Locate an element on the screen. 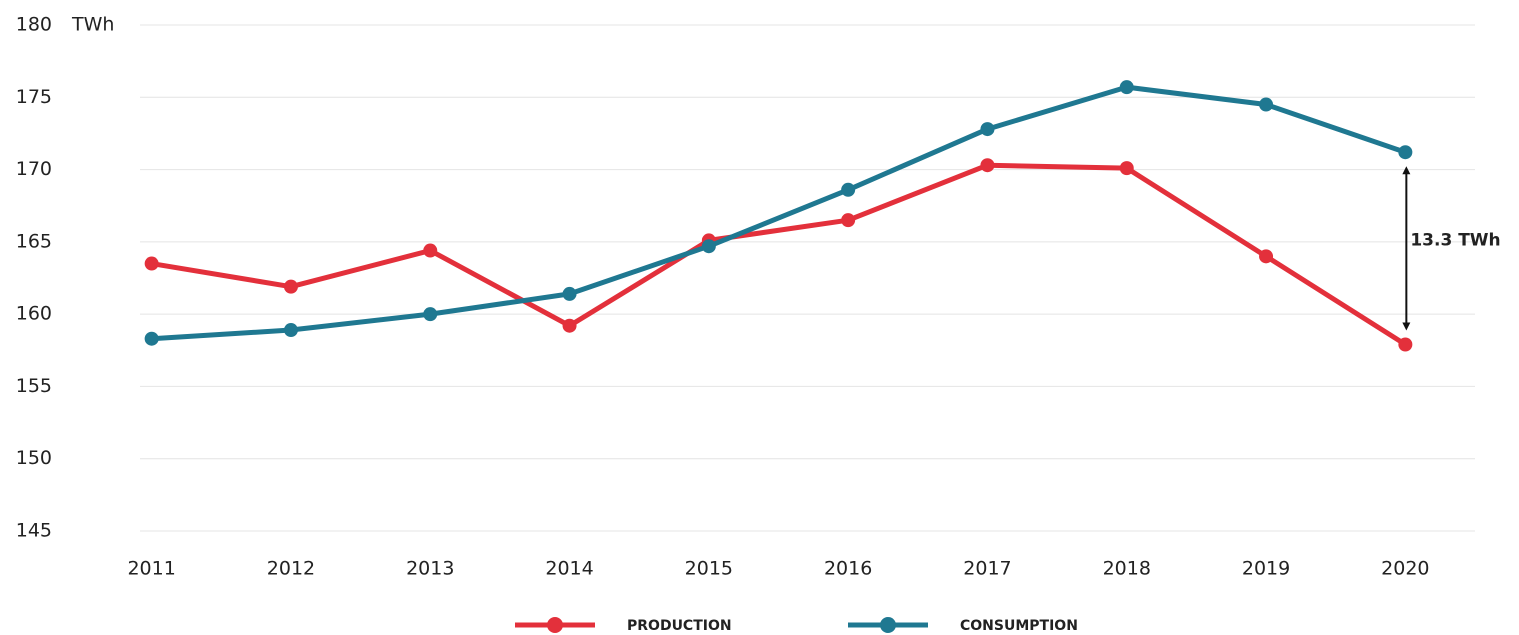 Image resolution: width=1519 pixels, height=635 pixels. y-tick-label: 145 is located at coordinates (34, 531).